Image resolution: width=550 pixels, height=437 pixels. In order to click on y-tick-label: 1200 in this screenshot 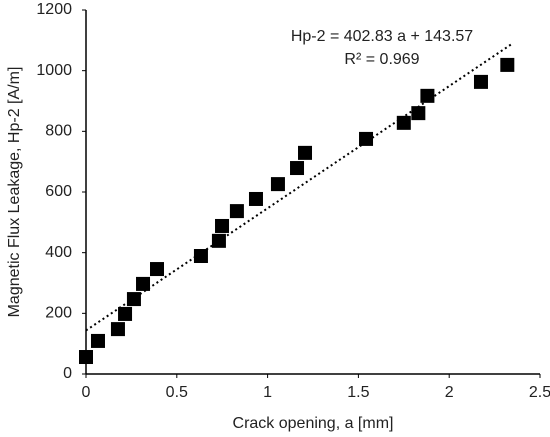, I will do `click(54, 9)`.